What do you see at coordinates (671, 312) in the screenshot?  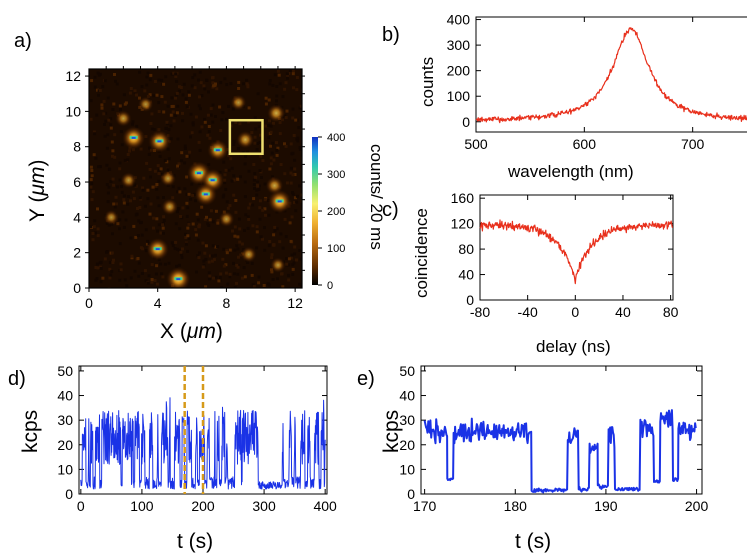 I see `g2-xtick-label: 80` at bounding box center [671, 312].